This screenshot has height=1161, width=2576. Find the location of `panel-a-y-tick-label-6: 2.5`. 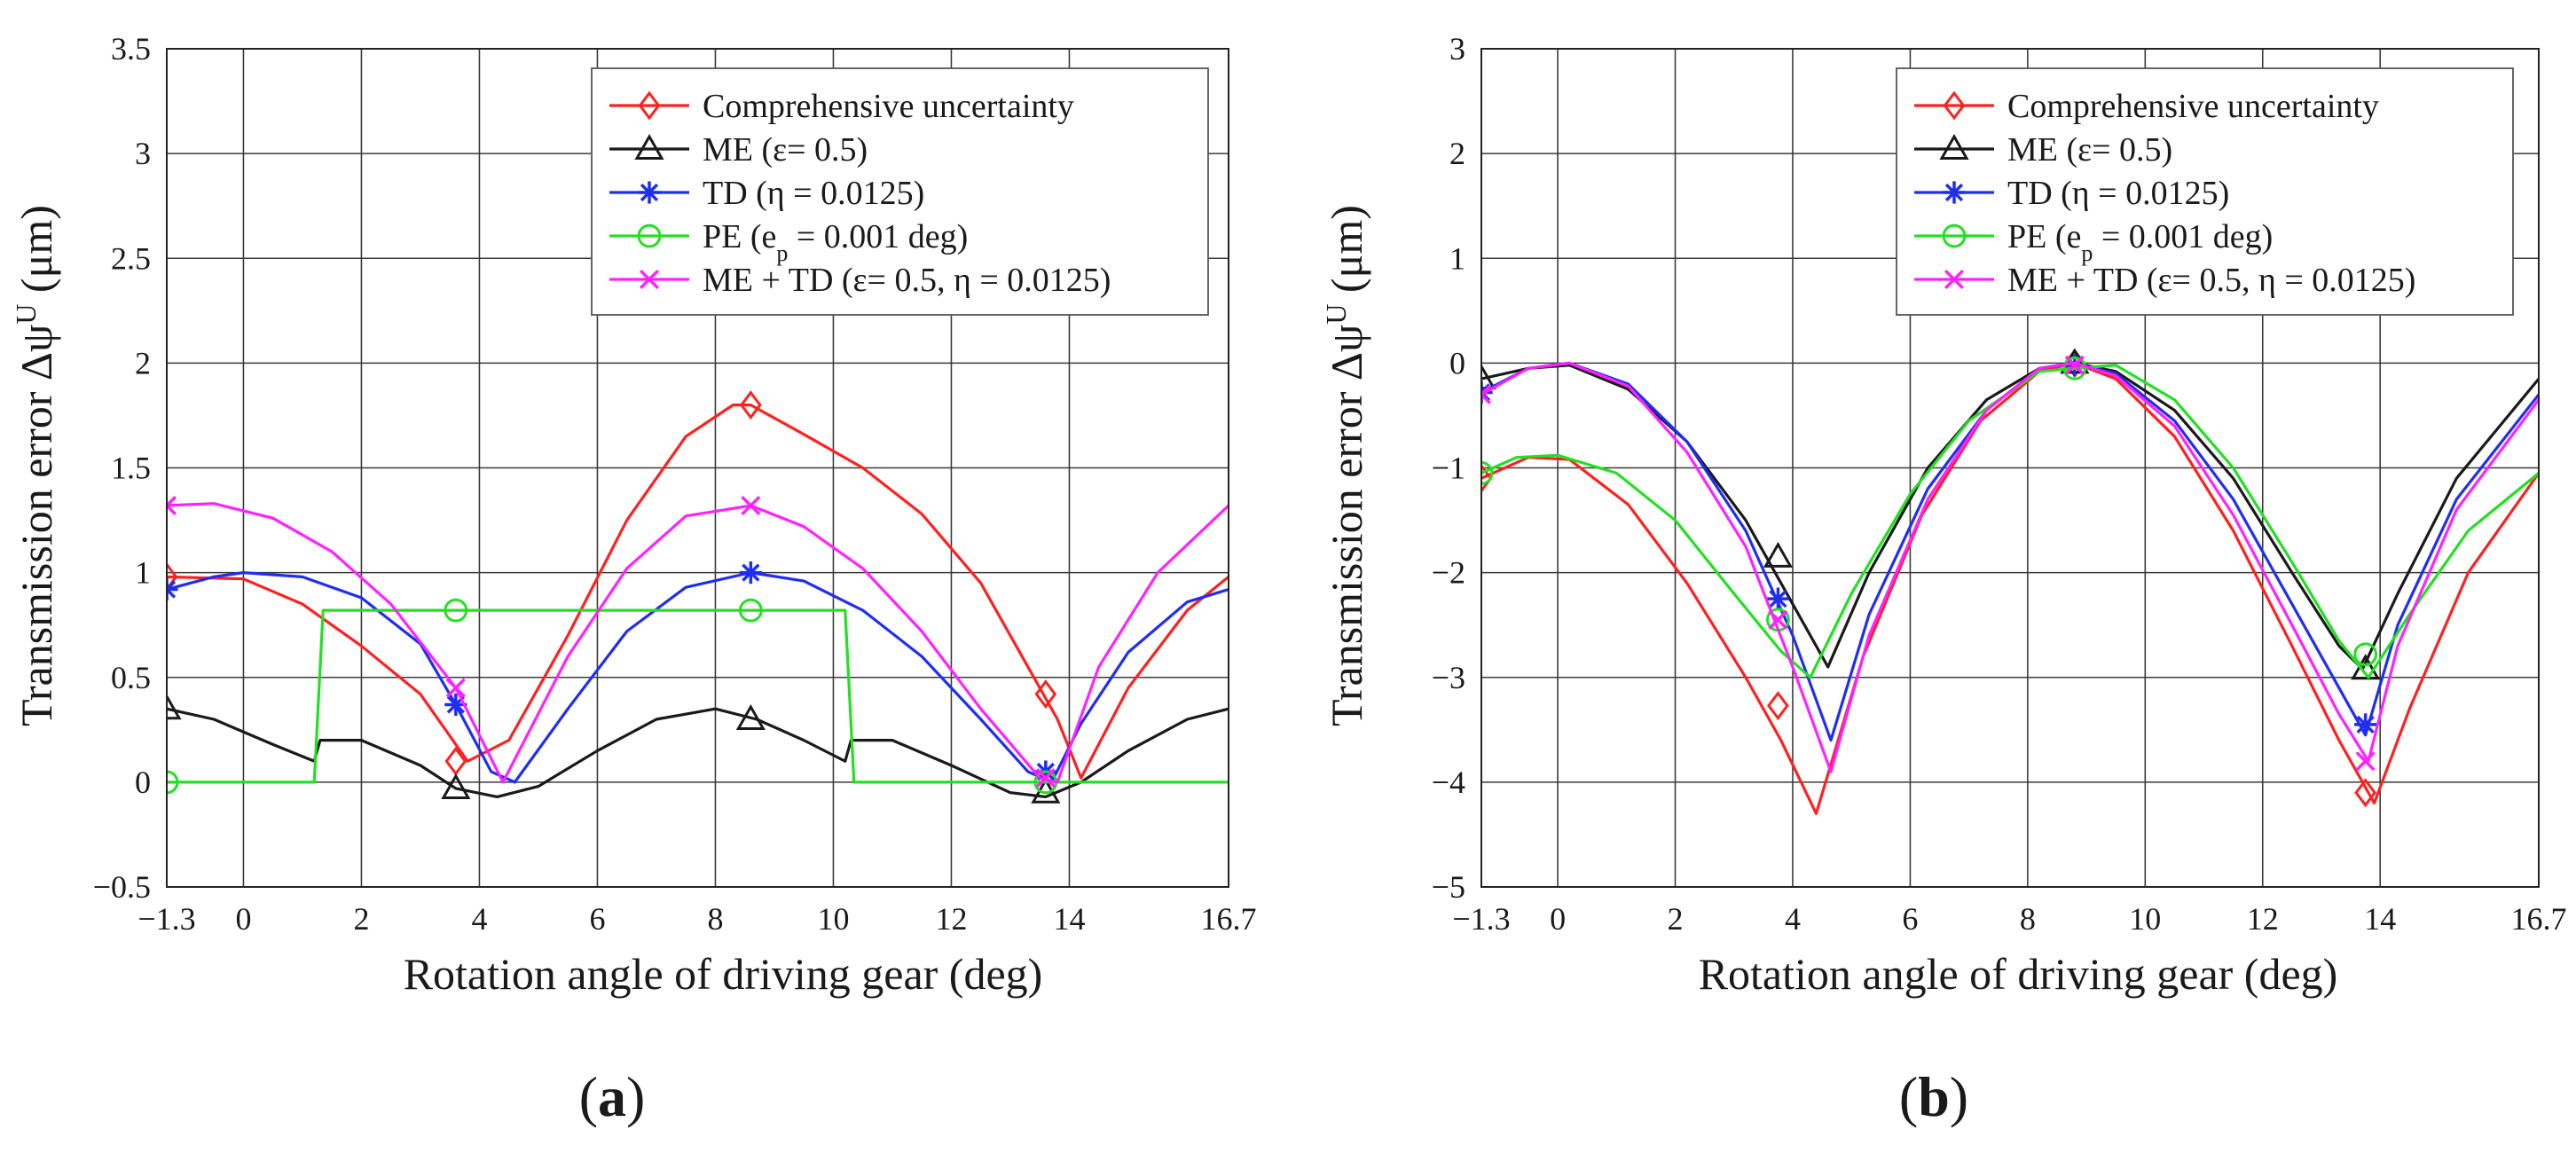

panel-a-y-tick-label-6: 2.5 is located at coordinates (131, 258).